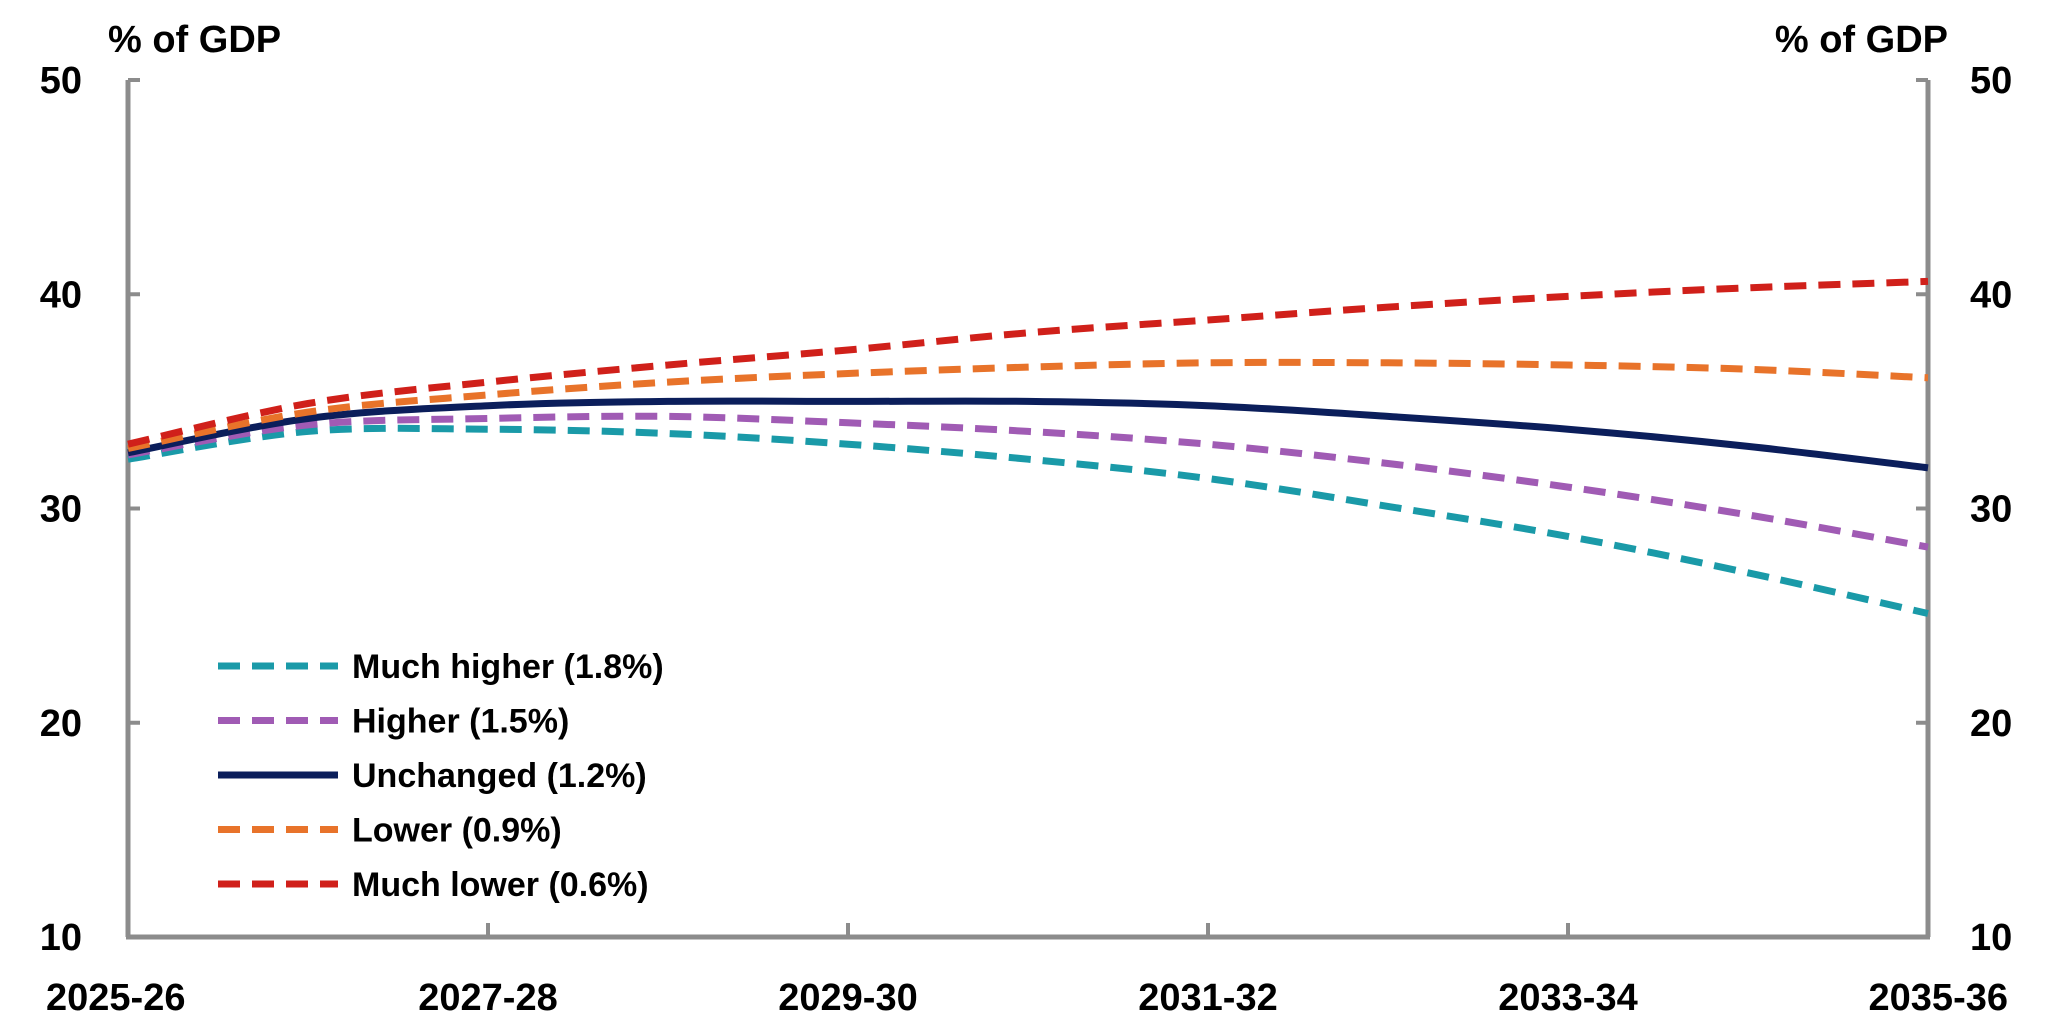  Describe the element at coordinates (115, 998) in the screenshot. I see `x-tick-label: 2025-26` at that location.